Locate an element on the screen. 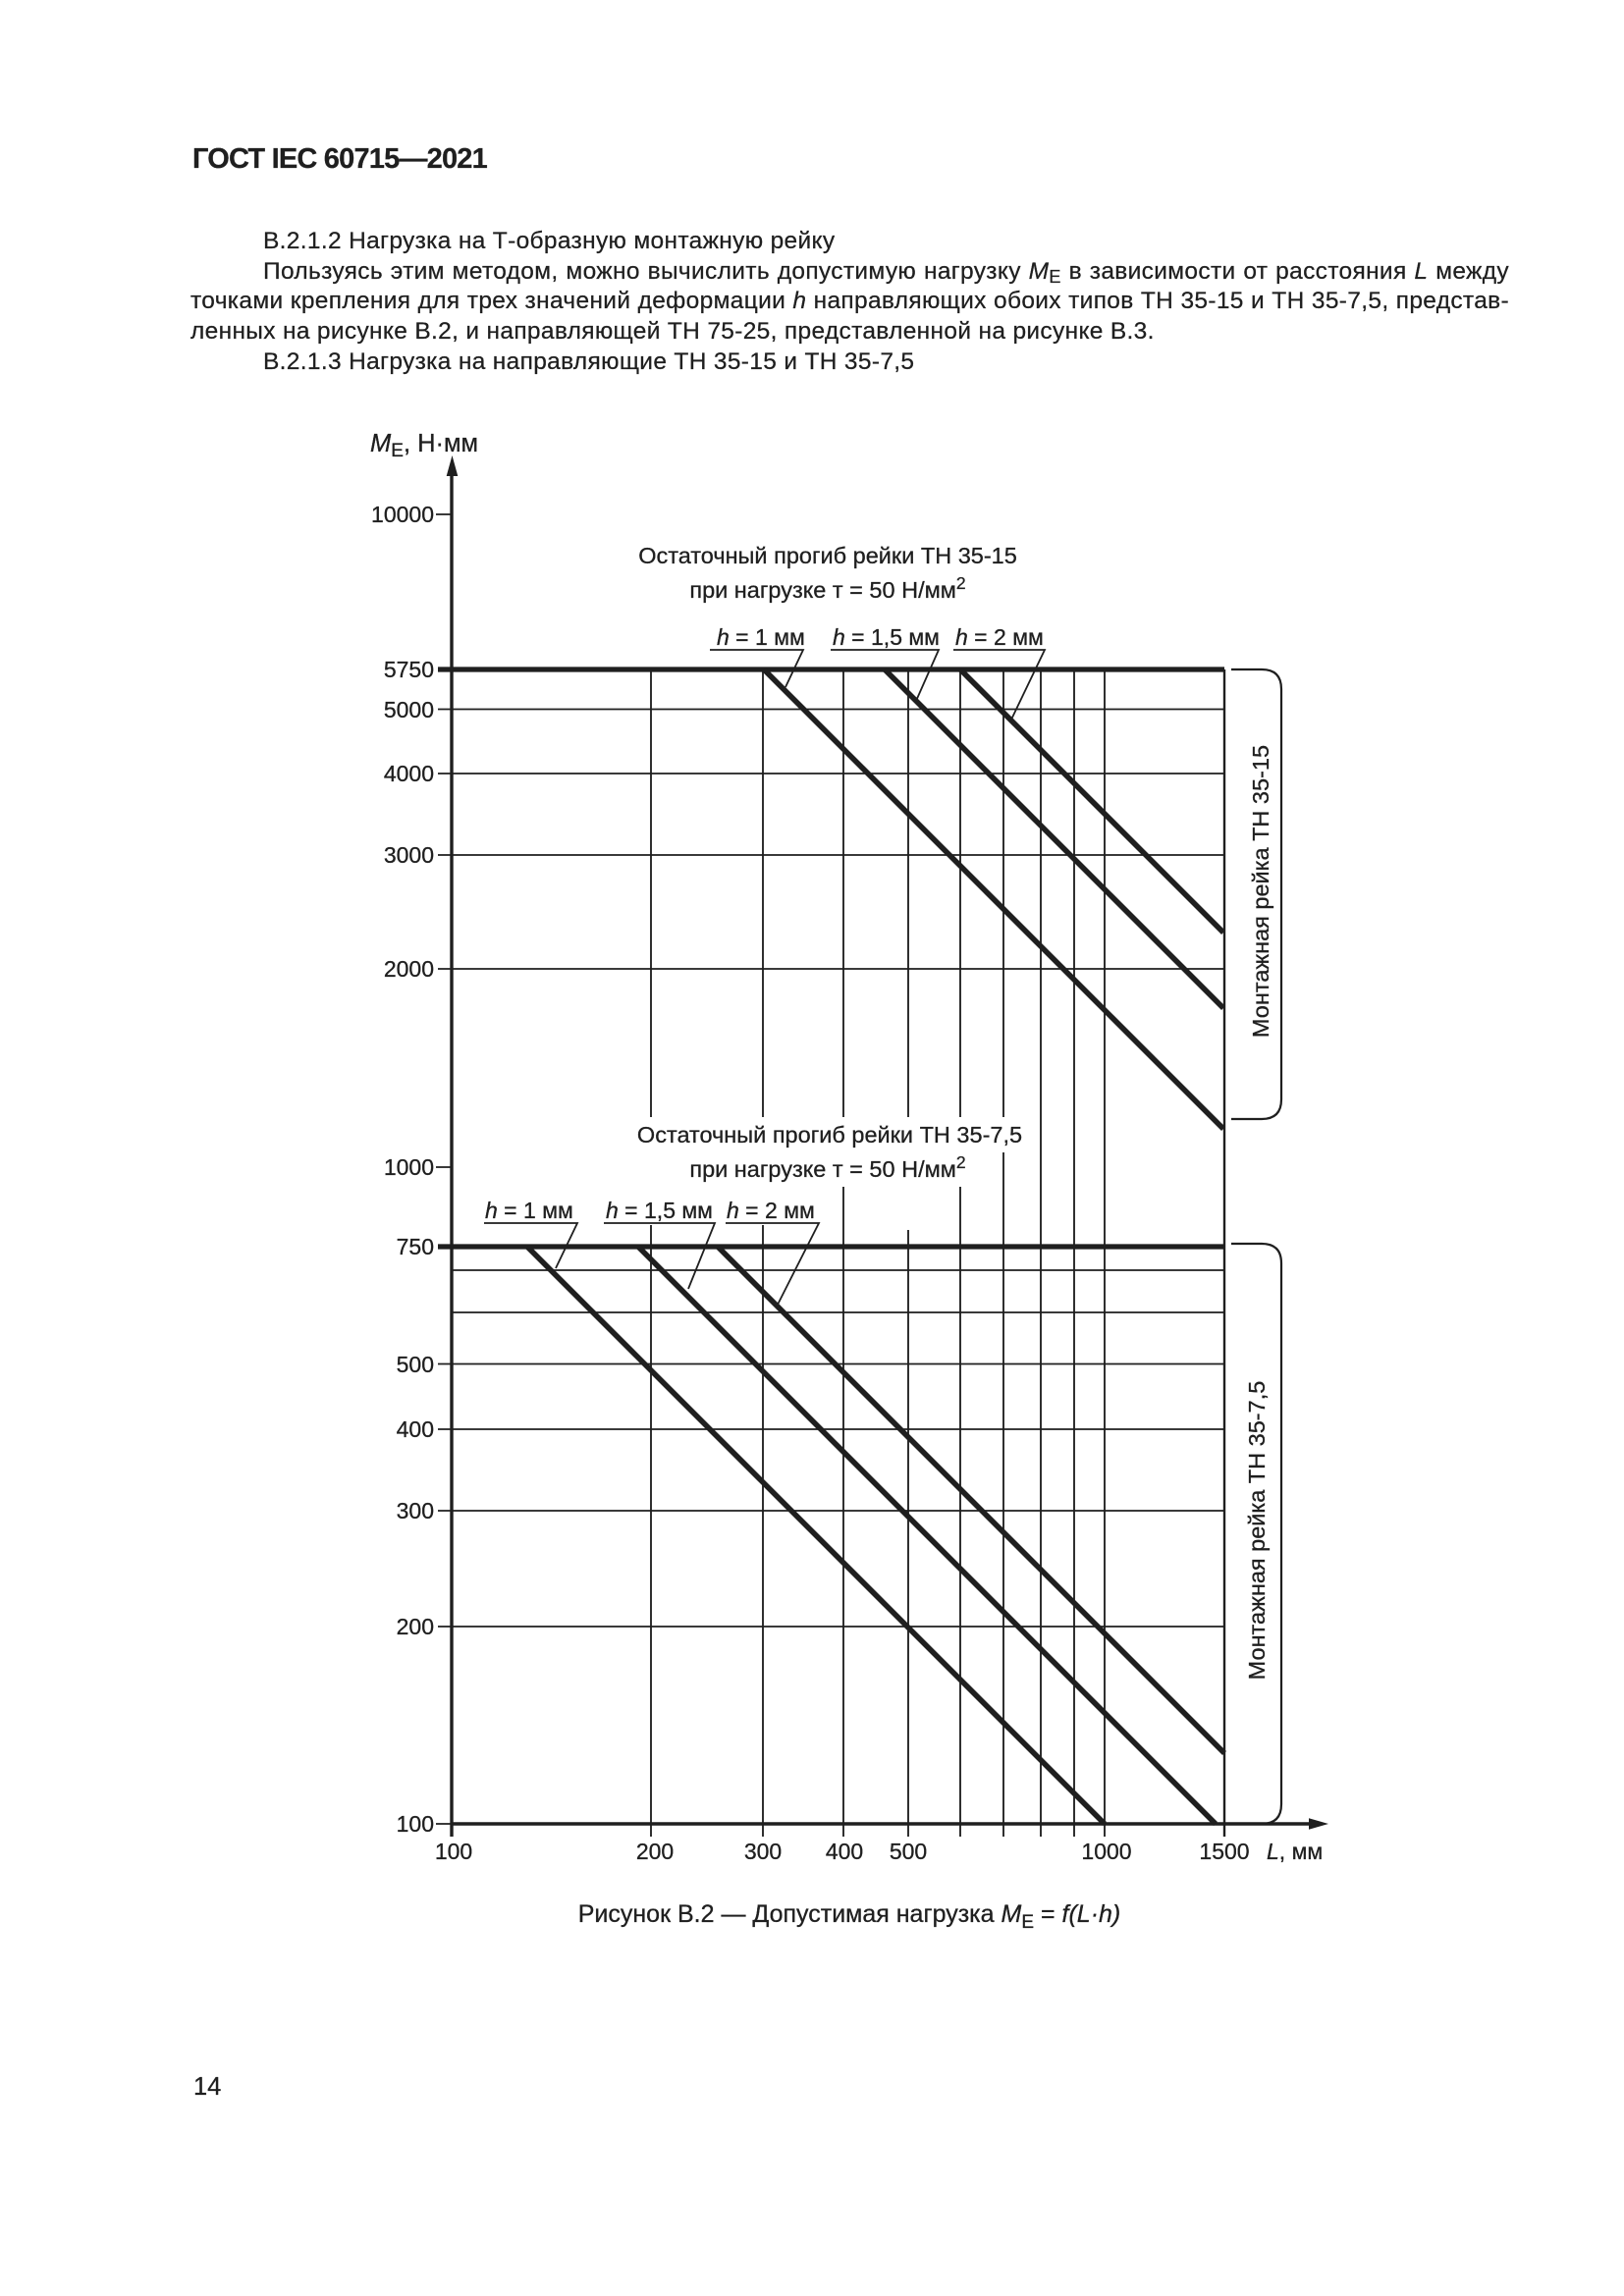 Image resolution: width=1624 pixels, height=2296 pixels. svg-text: ME, Н·мм is located at coordinates (424, 445).